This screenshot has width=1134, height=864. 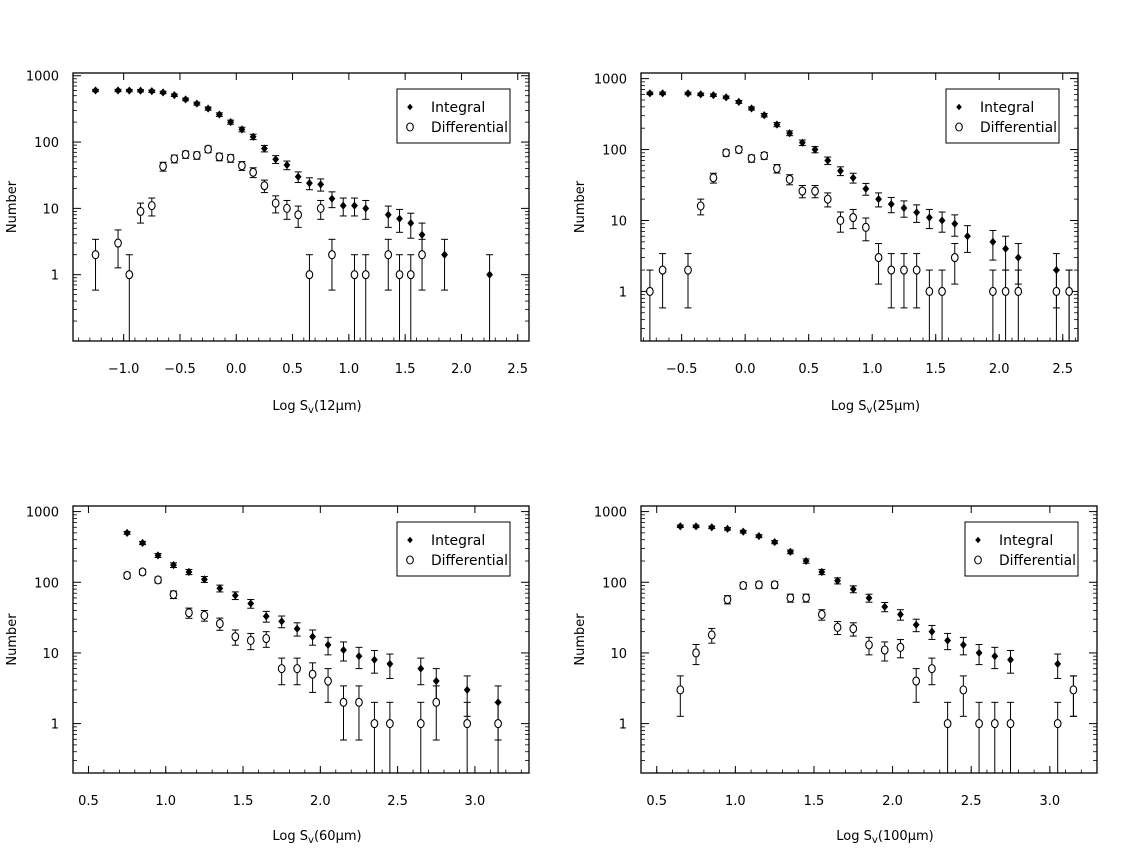 What do you see at coordinates (469, 128) in the screenshot?
I see `legend-label-differential: Differential` at bounding box center [469, 128].